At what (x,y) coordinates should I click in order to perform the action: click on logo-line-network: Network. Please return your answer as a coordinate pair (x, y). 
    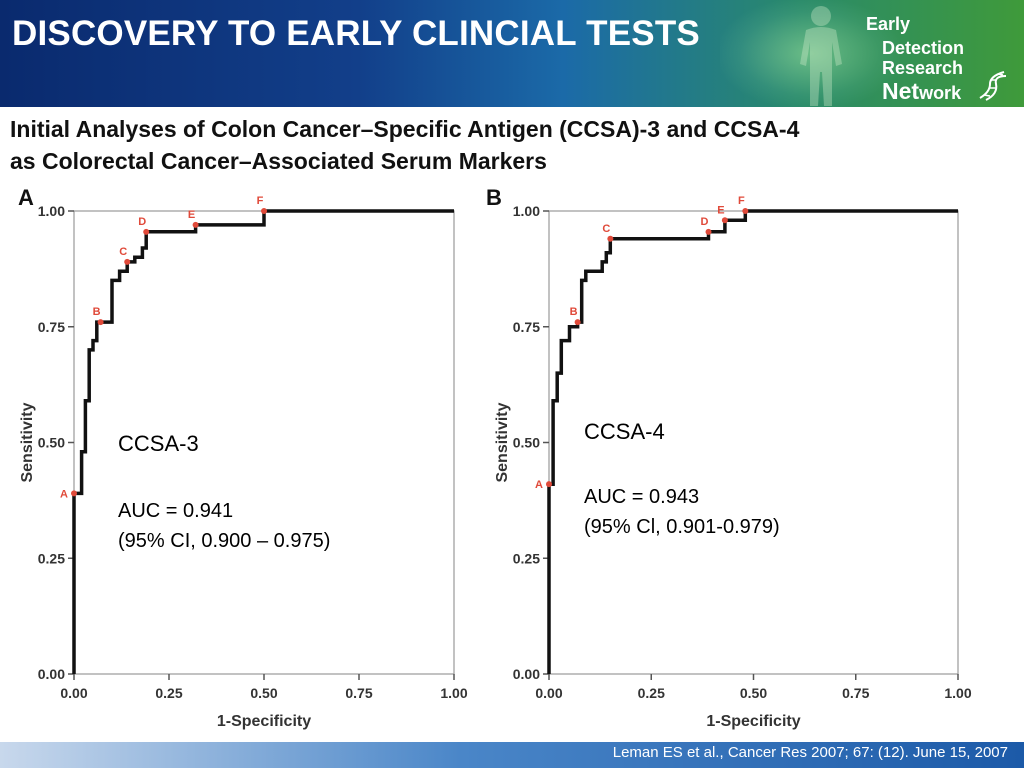
    Looking at the image, I should click on (921, 91).